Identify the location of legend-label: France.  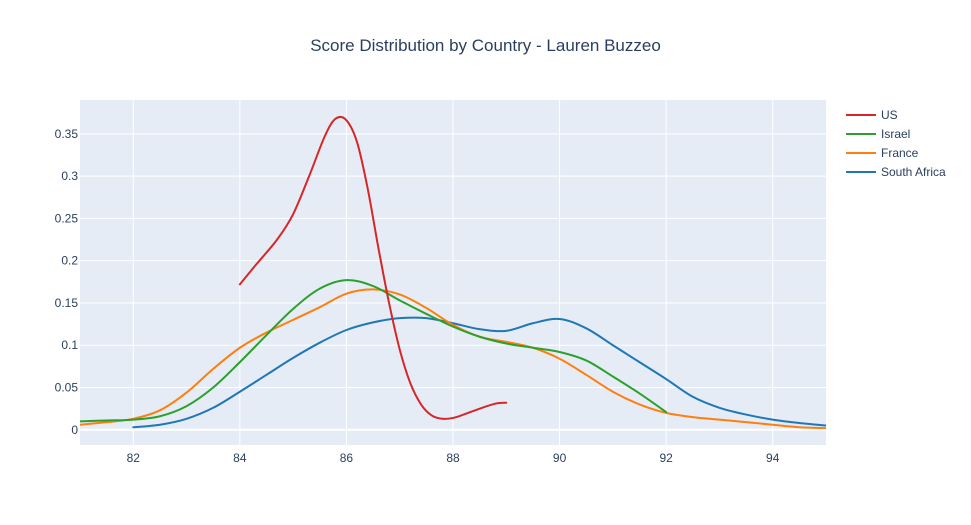
(900, 153).